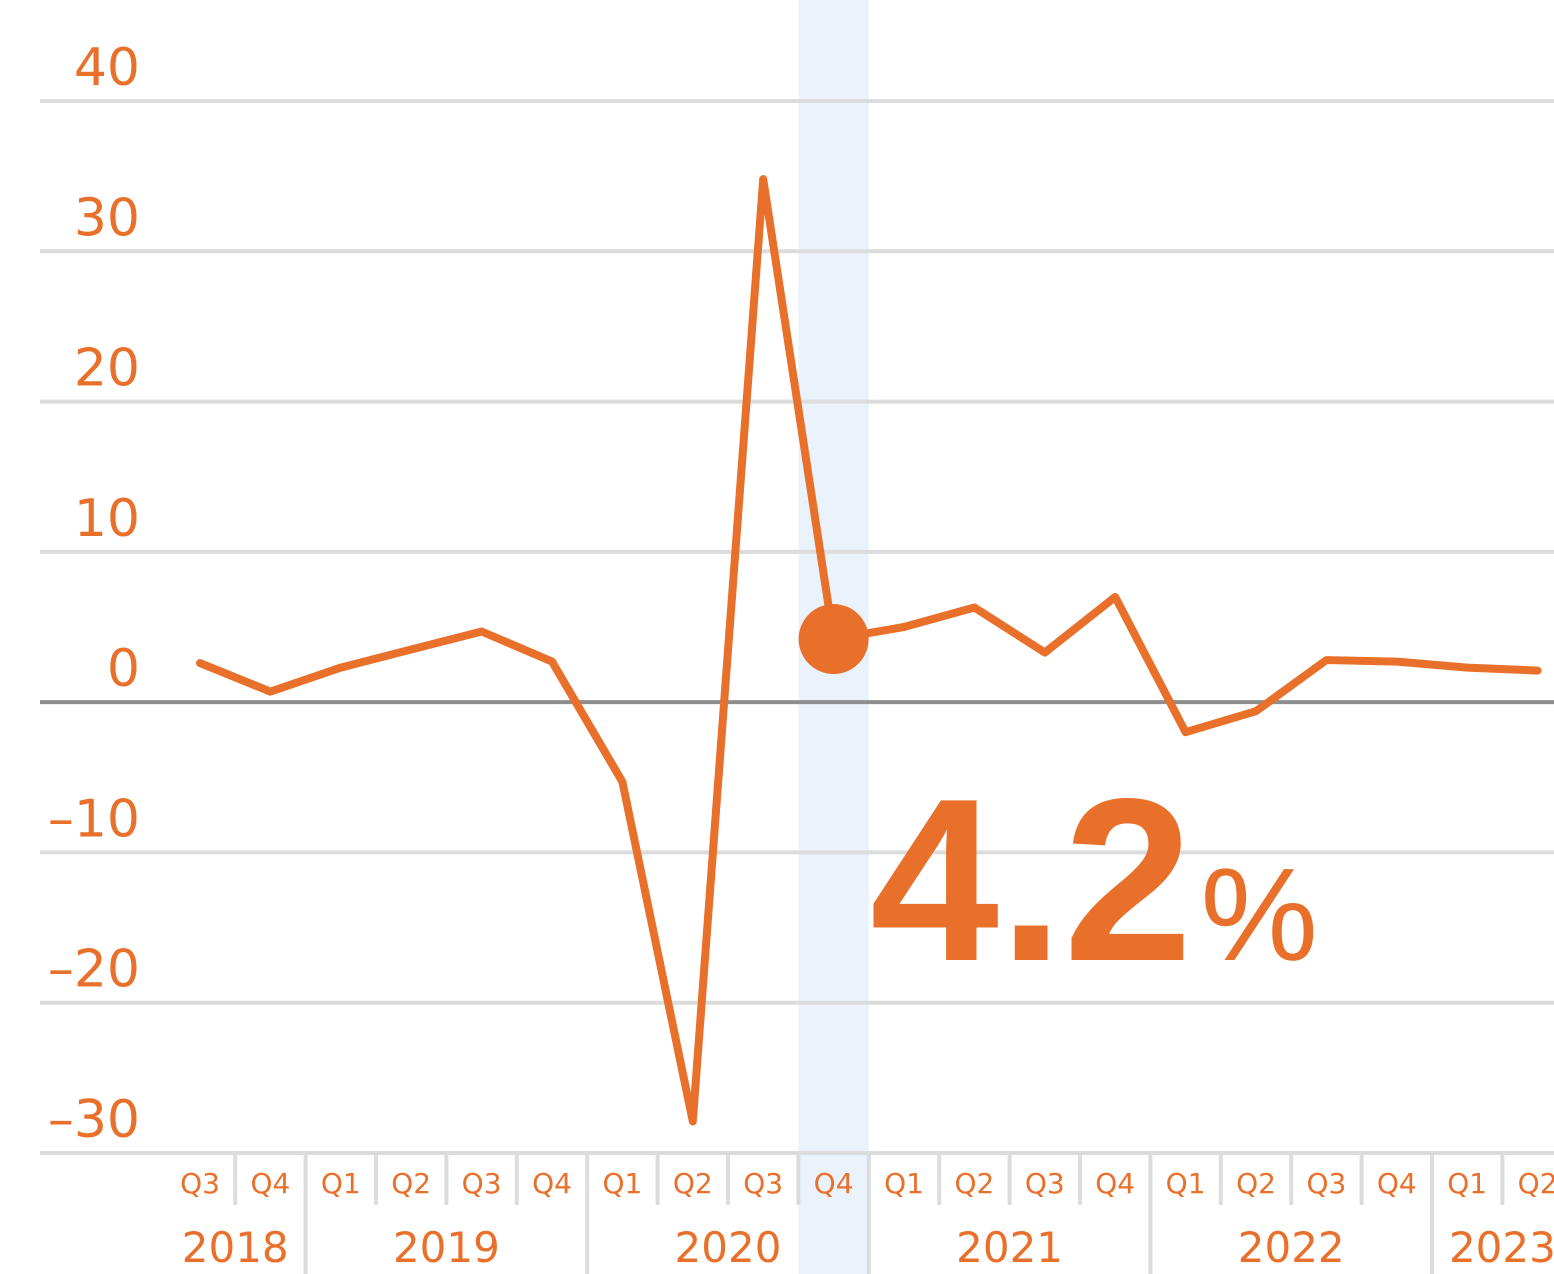 This screenshot has width=1554, height=1274. Describe the element at coordinates (1009, 1247) in the screenshot. I see `year-label: 2021` at that location.